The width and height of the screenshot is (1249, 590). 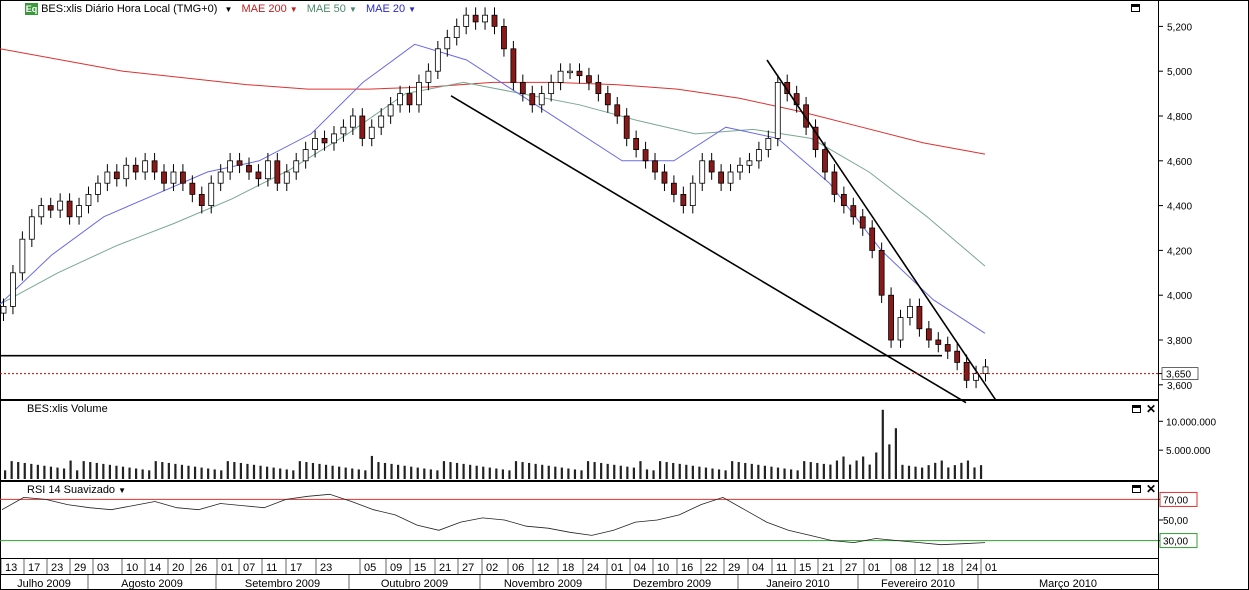 What do you see at coordinates (293, 9) in the screenshot?
I see `ma200-dropdown-icon: ▼` at bounding box center [293, 9].